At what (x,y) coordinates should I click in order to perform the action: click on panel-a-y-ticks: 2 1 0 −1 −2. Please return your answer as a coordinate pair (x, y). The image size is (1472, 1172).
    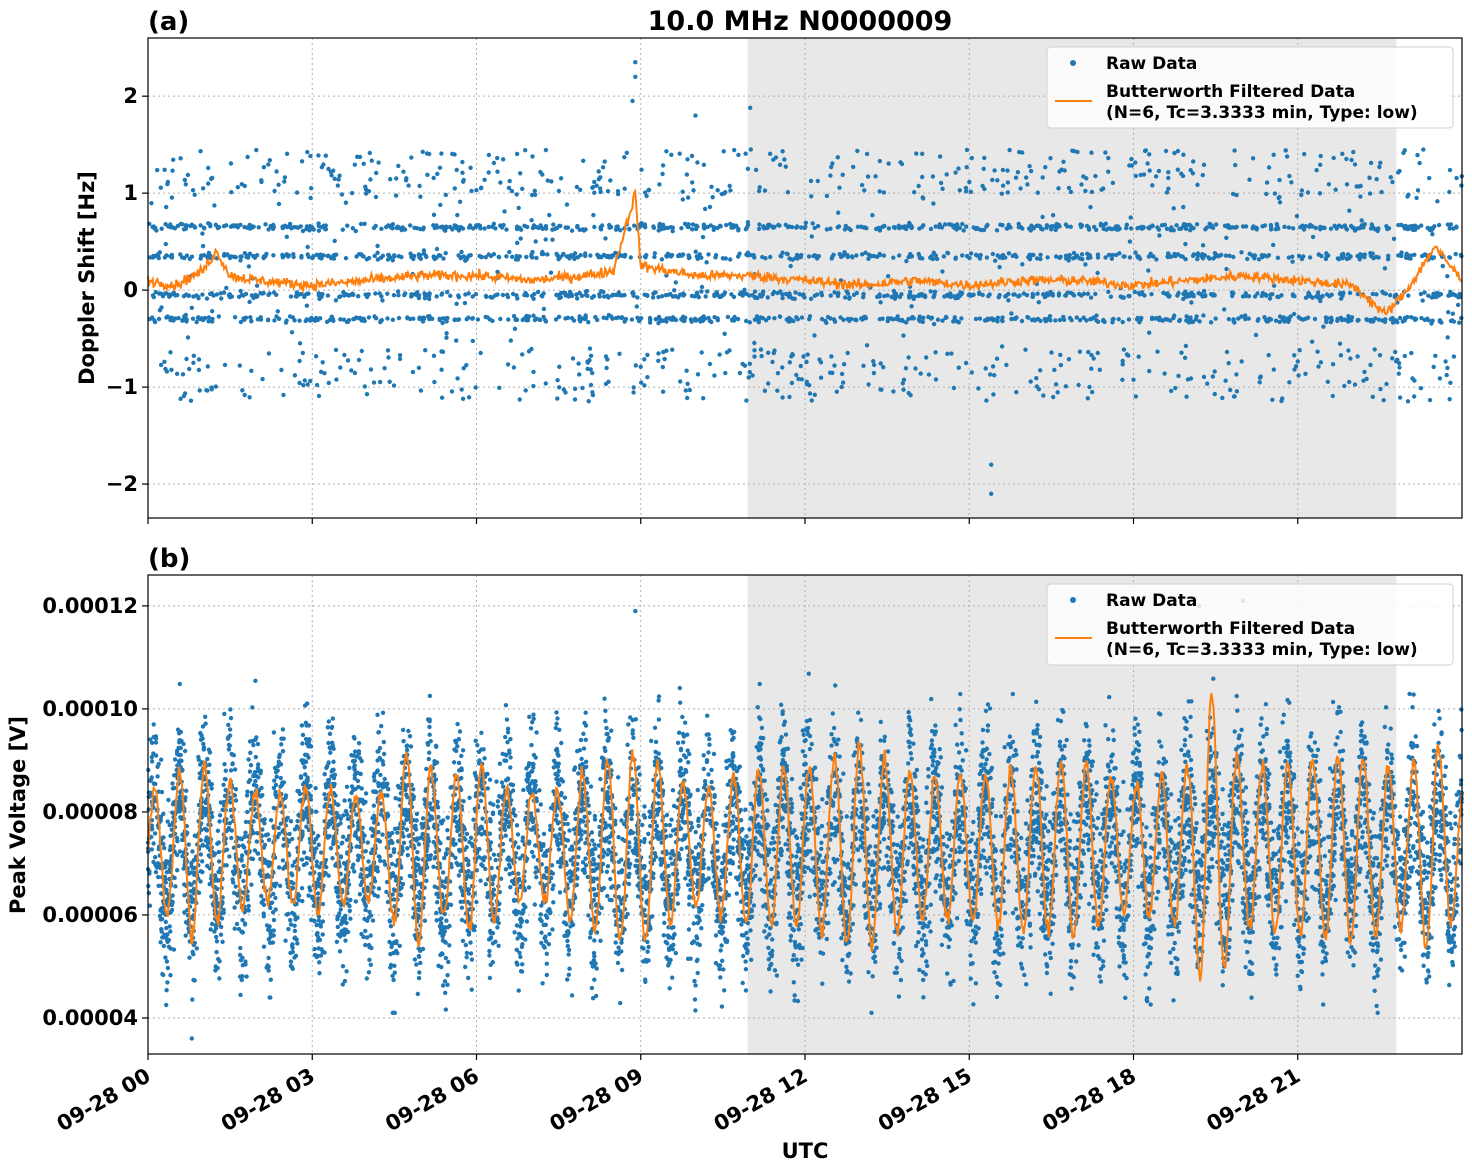
    Looking at the image, I should click on (127, 290).